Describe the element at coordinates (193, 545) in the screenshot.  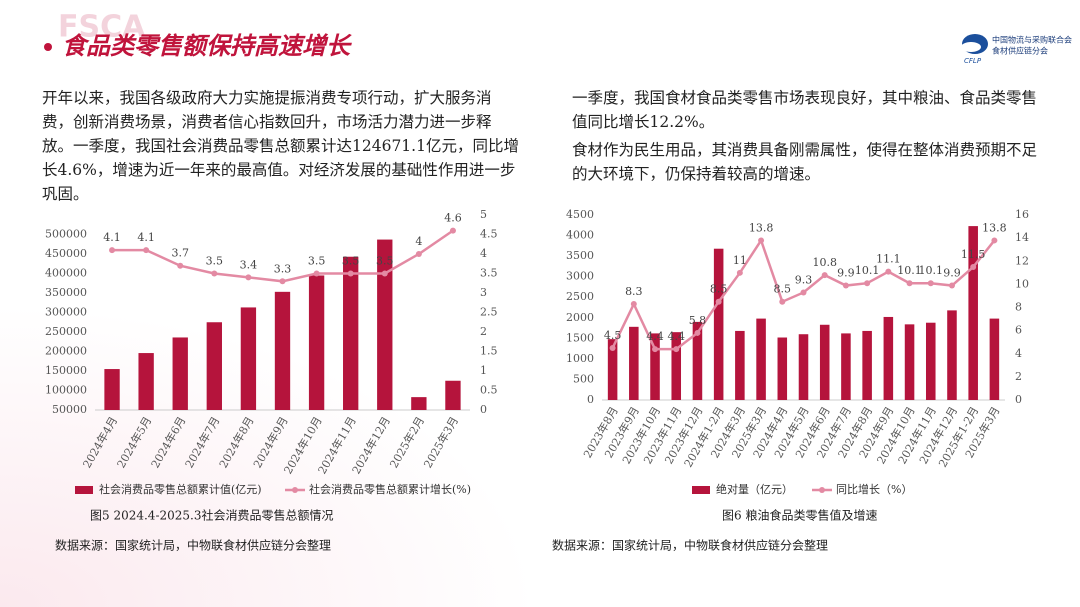
I see `source: 数据来源：国家统计局，中物联食材供应链分会整理` at that location.